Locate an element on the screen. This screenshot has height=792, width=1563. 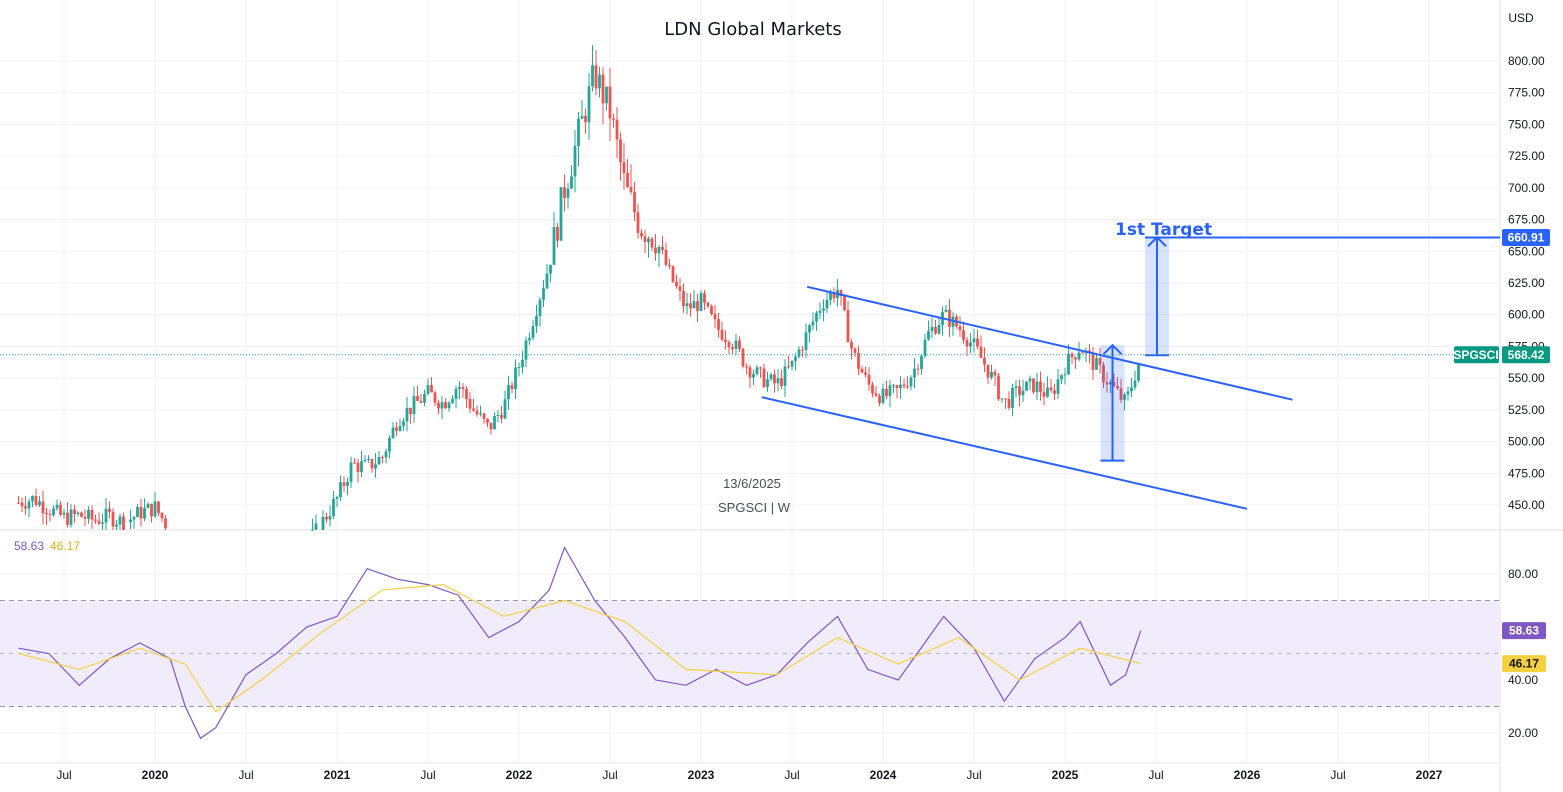
target-annotation: 1st Target is located at coordinates (1163, 230).